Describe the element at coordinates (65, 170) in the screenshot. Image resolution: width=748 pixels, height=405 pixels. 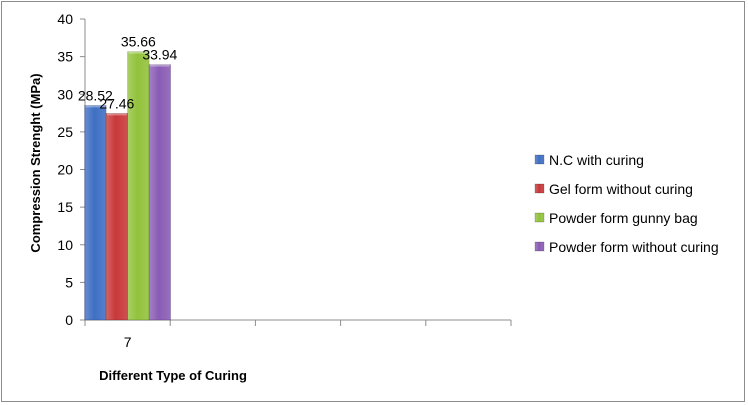
I see `y-tick-label: 20` at that location.